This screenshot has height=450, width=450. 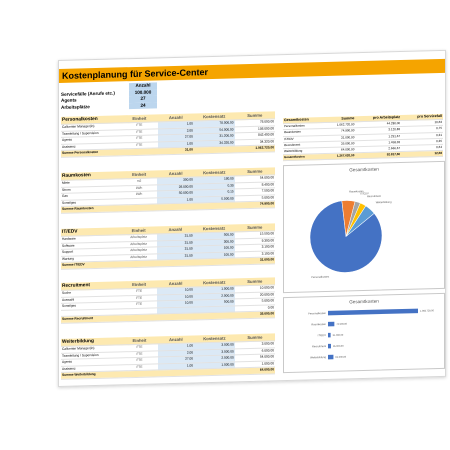 What do you see at coordinates (254, 149) in the screenshot?
I see `sum-value: 1.062.720,00` at bounding box center [254, 149].